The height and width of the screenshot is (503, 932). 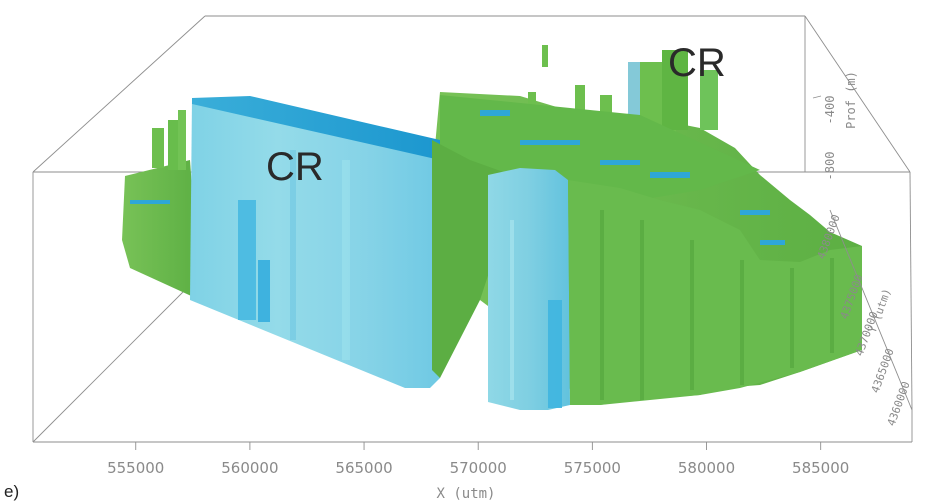 What do you see at coordinates (883, 371) in the screenshot?
I see `y-tick-label: 4365000` at bounding box center [883, 371].